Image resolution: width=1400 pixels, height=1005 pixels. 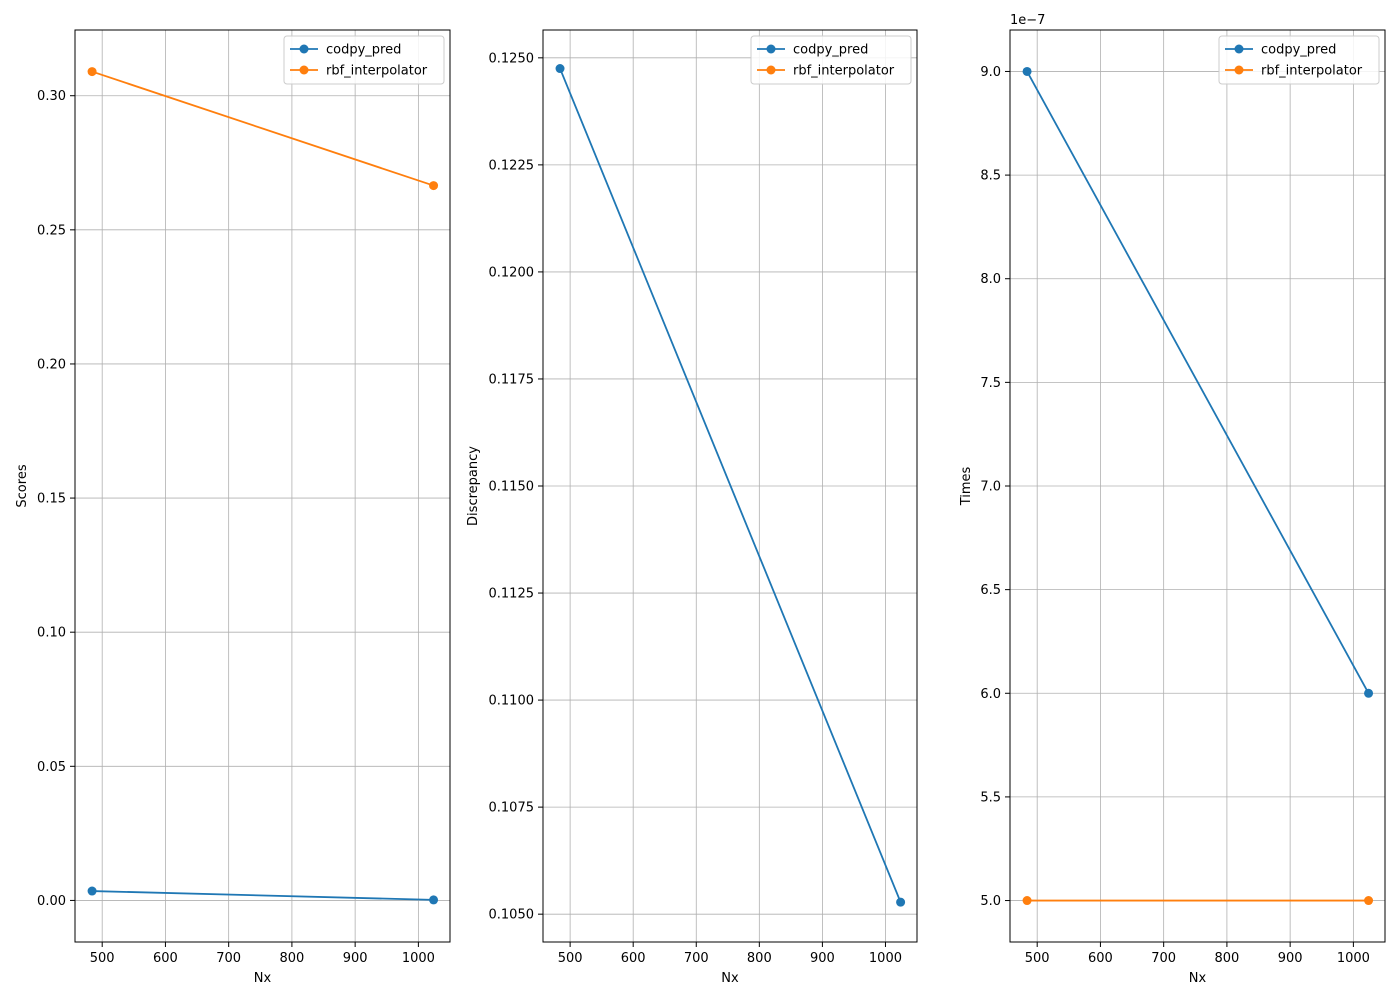 What do you see at coordinates (512, 594) in the screenshot?
I see `y-tick-label: 0.1125` at bounding box center [512, 594].